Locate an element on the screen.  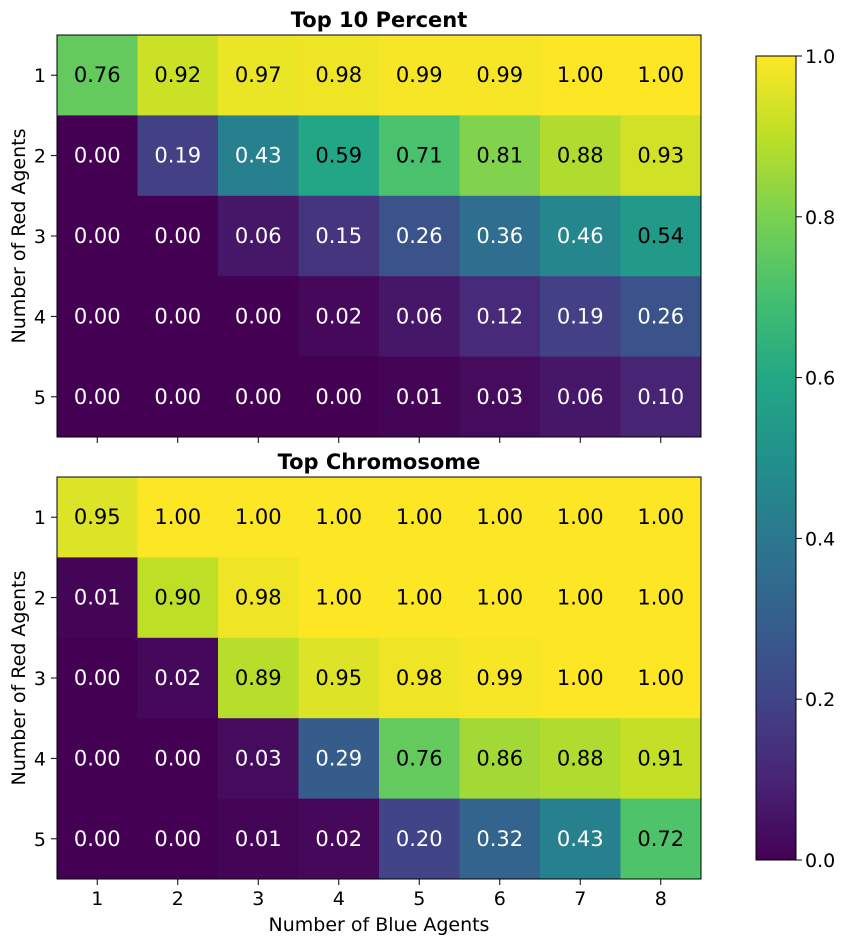
colorbar: 0.0 0.2 0.4 0.6 0.8 1.0 is located at coordinates (795, 459).